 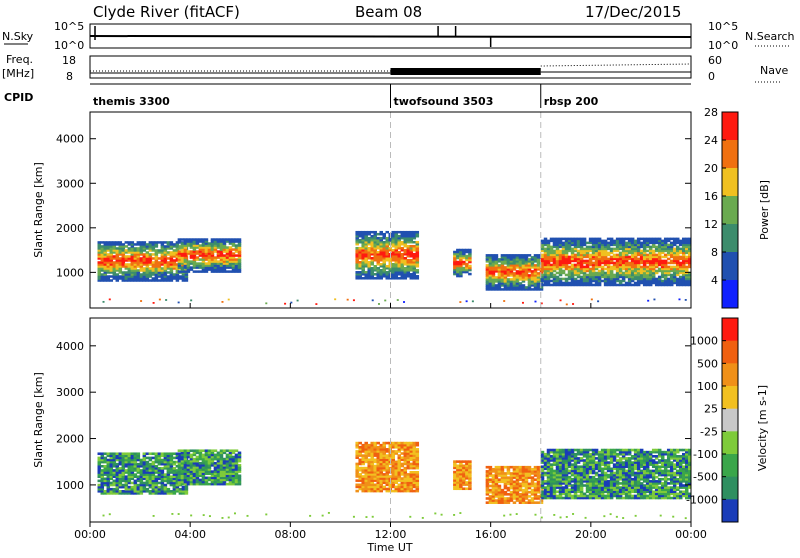 What do you see at coordinates (466, 71) in the screenshot?
I see `freq-twofsound-band` at bounding box center [466, 71].